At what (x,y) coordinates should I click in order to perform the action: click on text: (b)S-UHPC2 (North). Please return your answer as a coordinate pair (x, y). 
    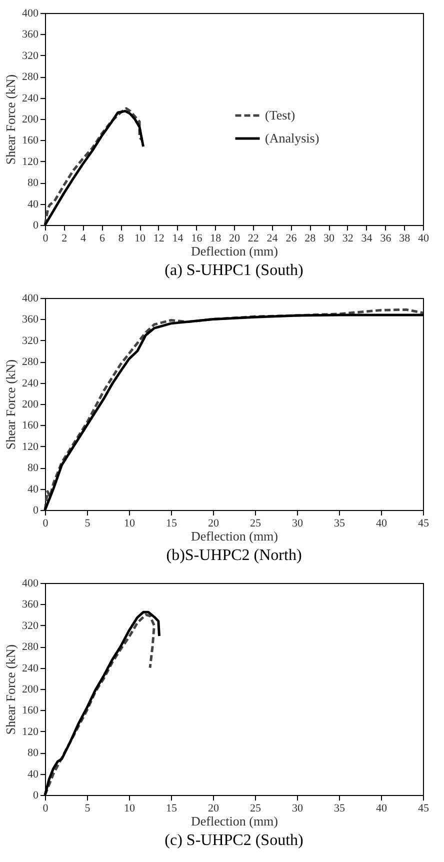
    Looking at the image, I should click on (234, 555).